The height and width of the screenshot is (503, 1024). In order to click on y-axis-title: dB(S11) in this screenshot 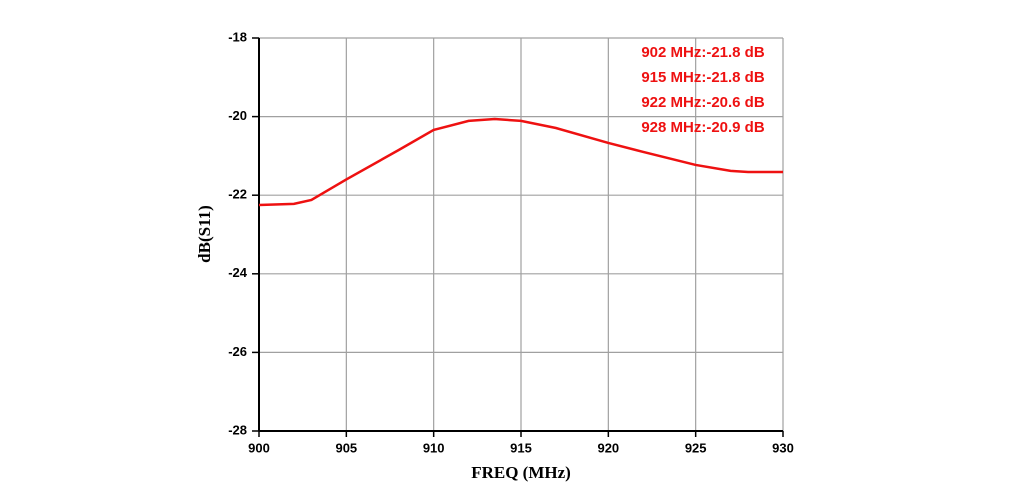, I will do `click(204, 234)`.